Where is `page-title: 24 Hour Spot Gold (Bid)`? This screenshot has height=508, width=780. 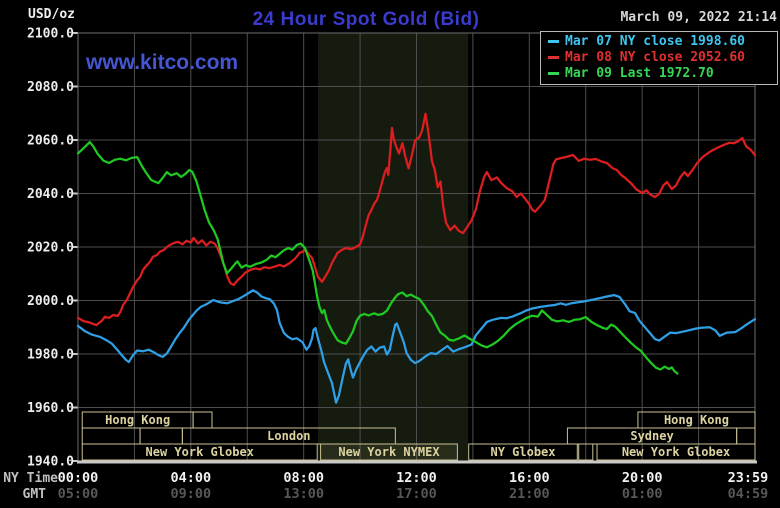 page-title: 24 Hour Spot Gold (Bid) is located at coordinates (366, 19).